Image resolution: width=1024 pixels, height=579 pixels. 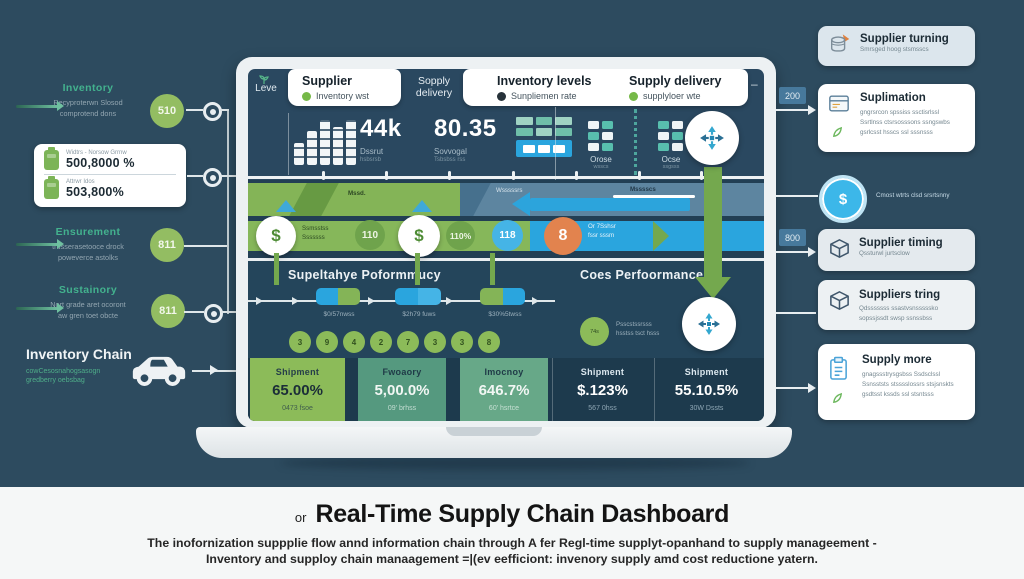 I want to click on tab-supply-delivery-2: Supply delivery supplyloer wte, so click(x=675, y=87).